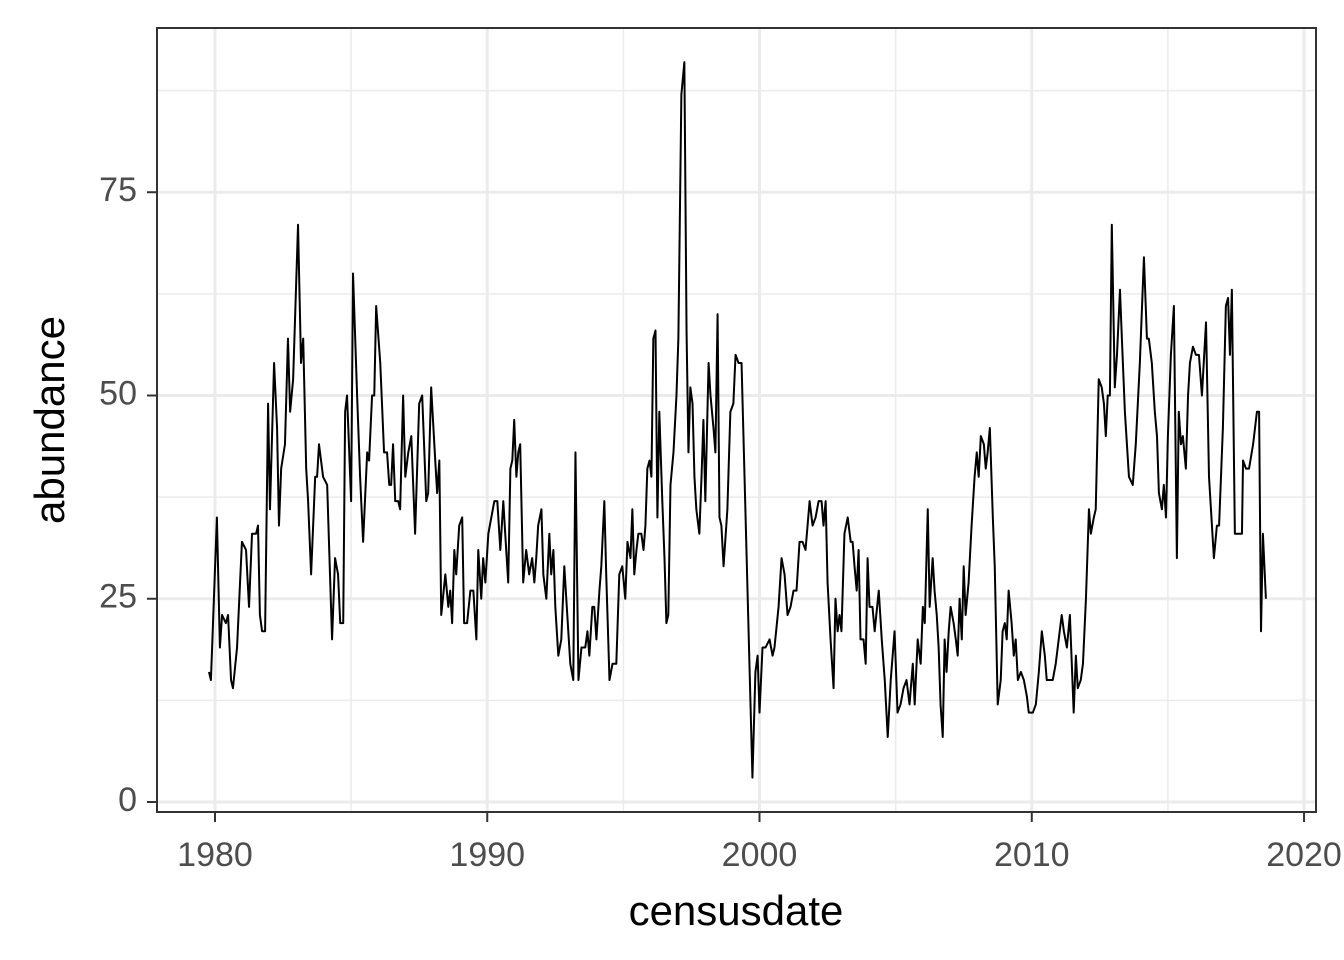 Image resolution: width=1344 pixels, height=960 pixels. What do you see at coordinates (760, 855) in the screenshot?
I see `x-tick-label: 2000` at bounding box center [760, 855].